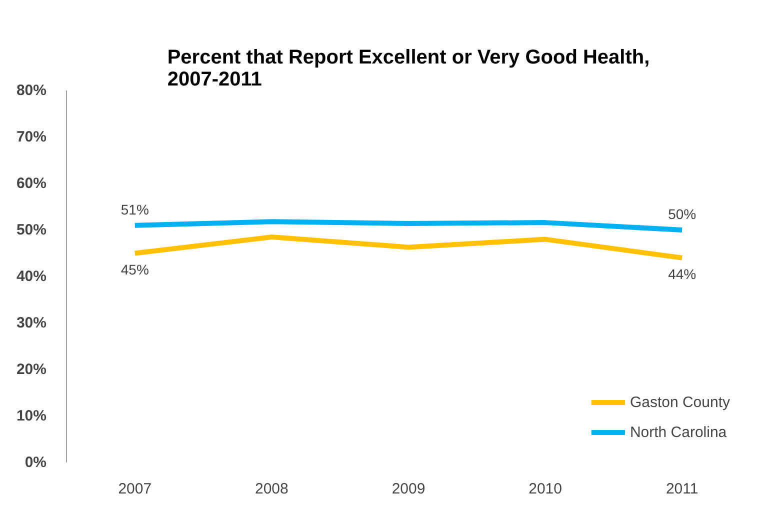  What do you see at coordinates (682, 489) in the screenshot?
I see `x-tick-label: 2011` at bounding box center [682, 489].